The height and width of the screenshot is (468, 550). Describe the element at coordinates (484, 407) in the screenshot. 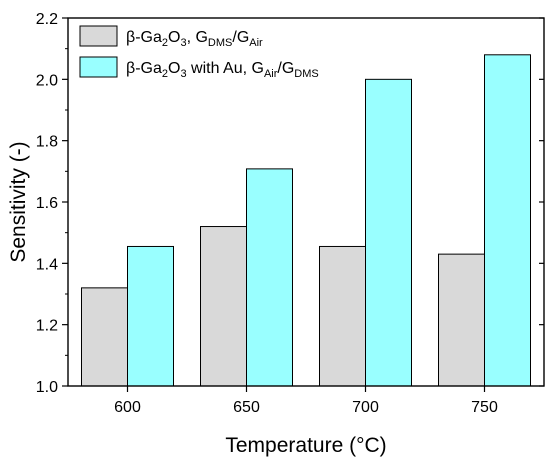

I see `x-tick-label: 750` at that location.